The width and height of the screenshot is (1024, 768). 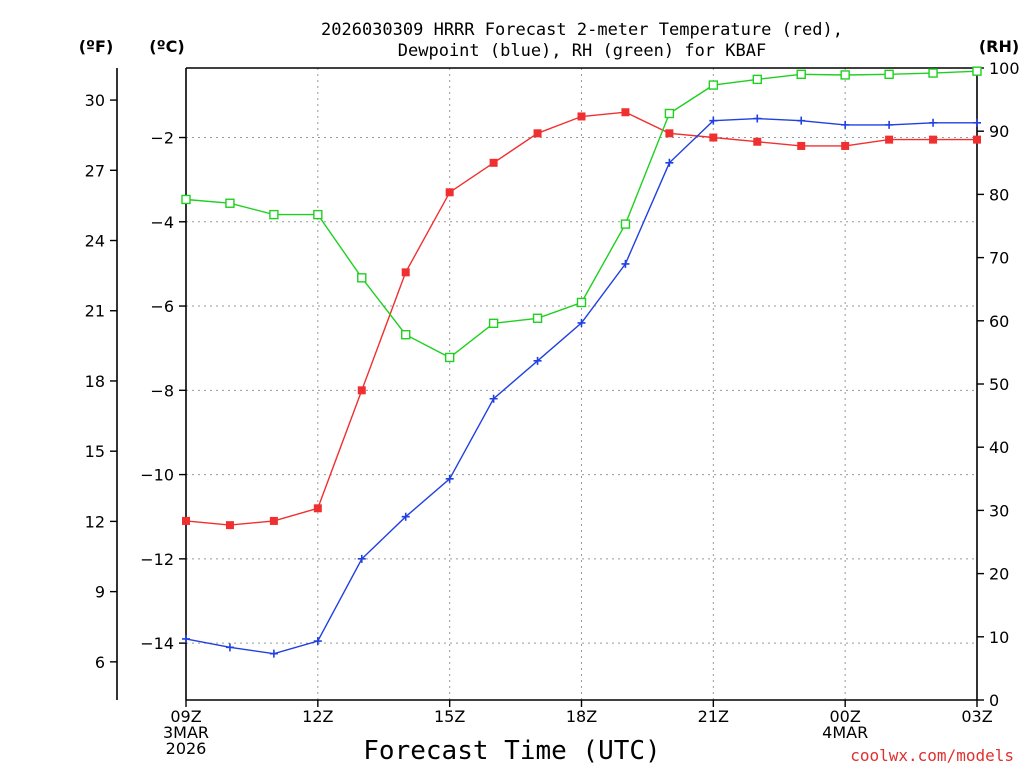 What do you see at coordinates (95, 451) in the screenshot?
I see `fahrenheit-tick-label: 15` at bounding box center [95, 451].